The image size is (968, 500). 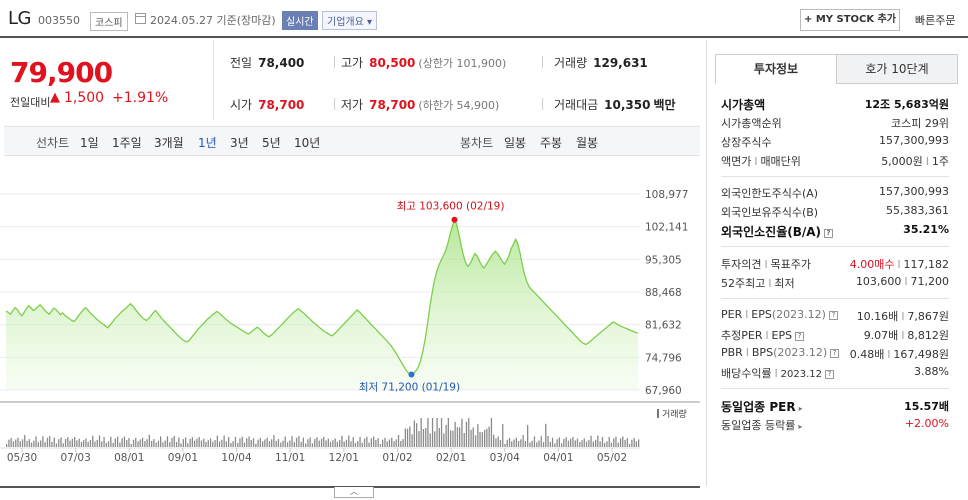 What do you see at coordinates (587, 143) in the screenshot?
I see `tab-monthly: 월봉` at bounding box center [587, 143].